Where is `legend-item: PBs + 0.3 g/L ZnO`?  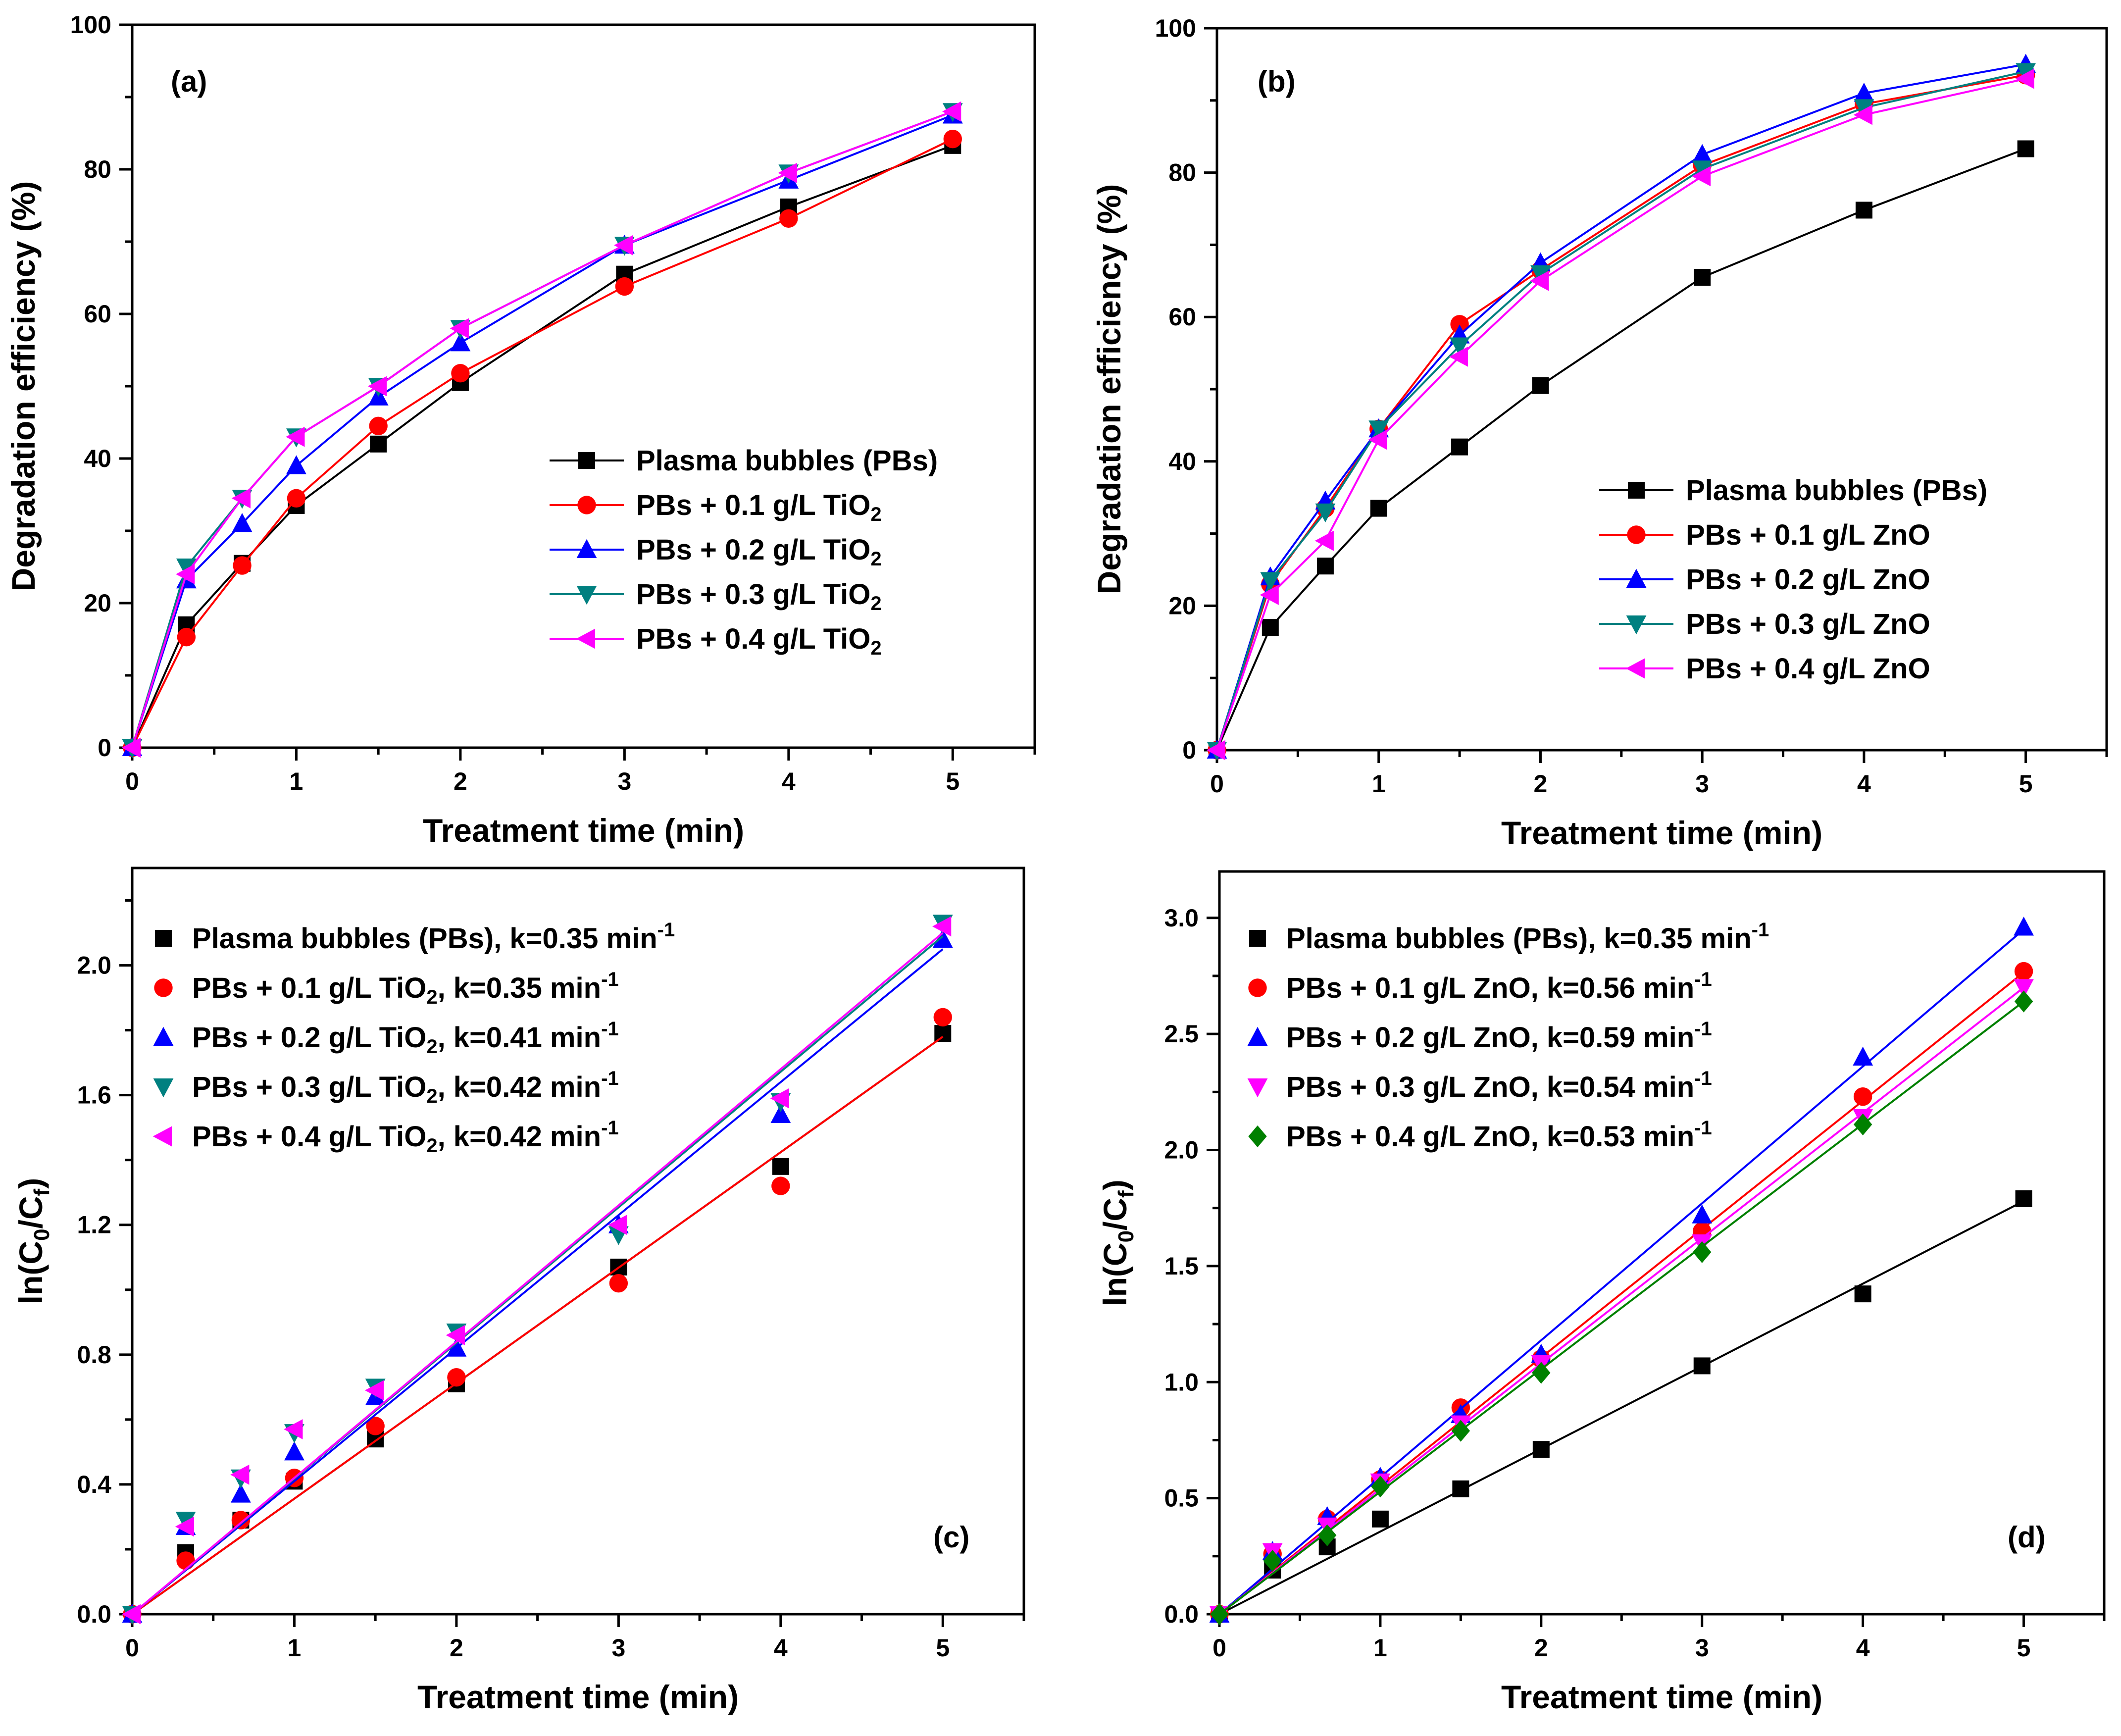 legend-item: PBs + 0.3 g/L ZnO is located at coordinates (1765, 624).